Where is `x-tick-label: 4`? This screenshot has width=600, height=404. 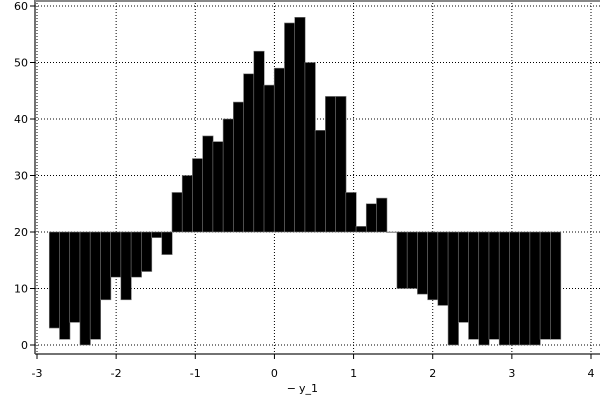
x-tick-label: 4 is located at coordinates (591, 373).